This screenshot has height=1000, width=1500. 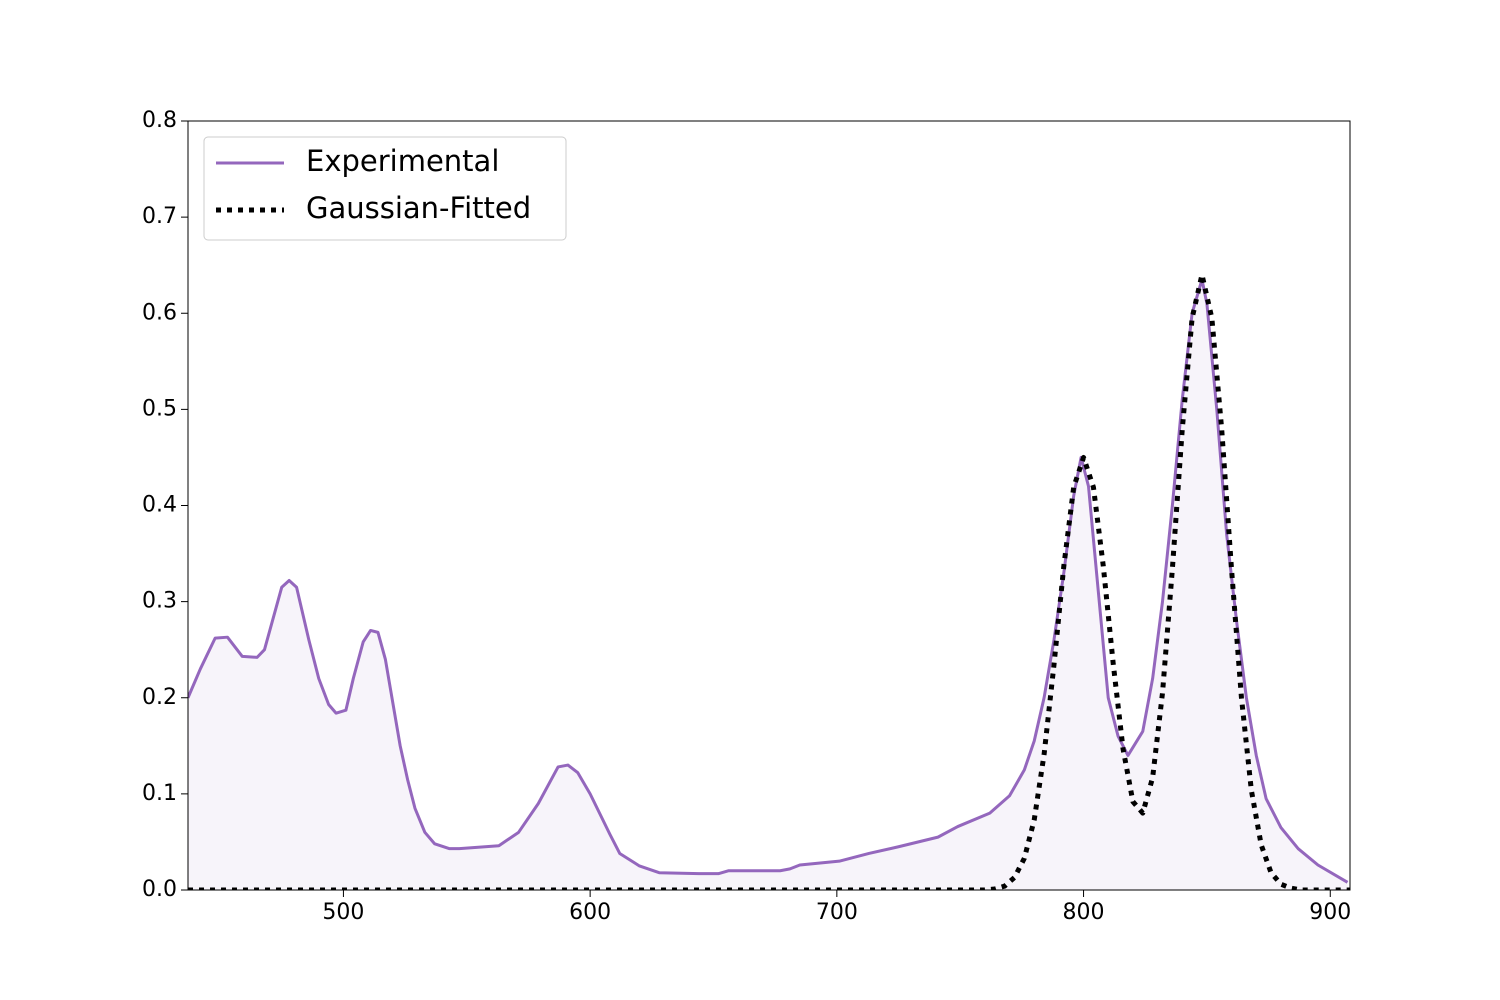 I want to click on x-tick-label: 800, so click(x=1084, y=912).